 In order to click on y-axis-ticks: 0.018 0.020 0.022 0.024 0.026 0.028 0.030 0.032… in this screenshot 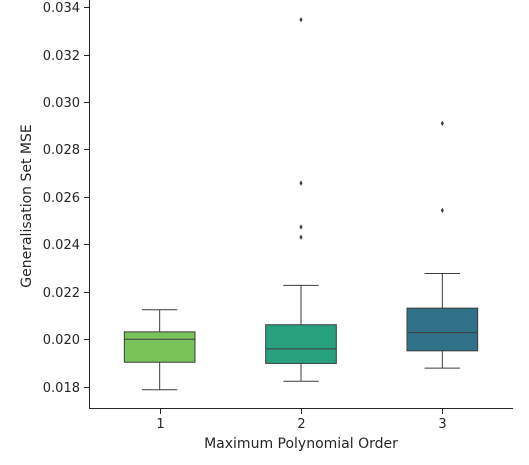, I will do `click(66, 198)`.